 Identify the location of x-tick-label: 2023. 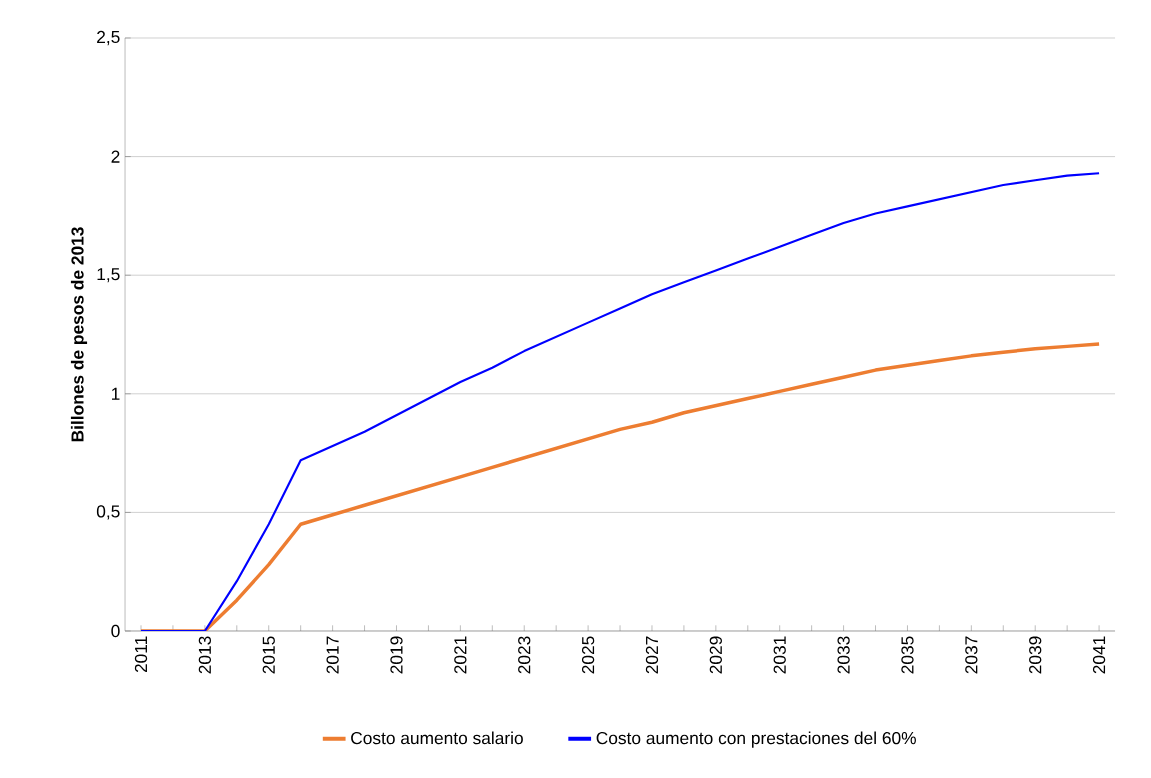
(524, 655).